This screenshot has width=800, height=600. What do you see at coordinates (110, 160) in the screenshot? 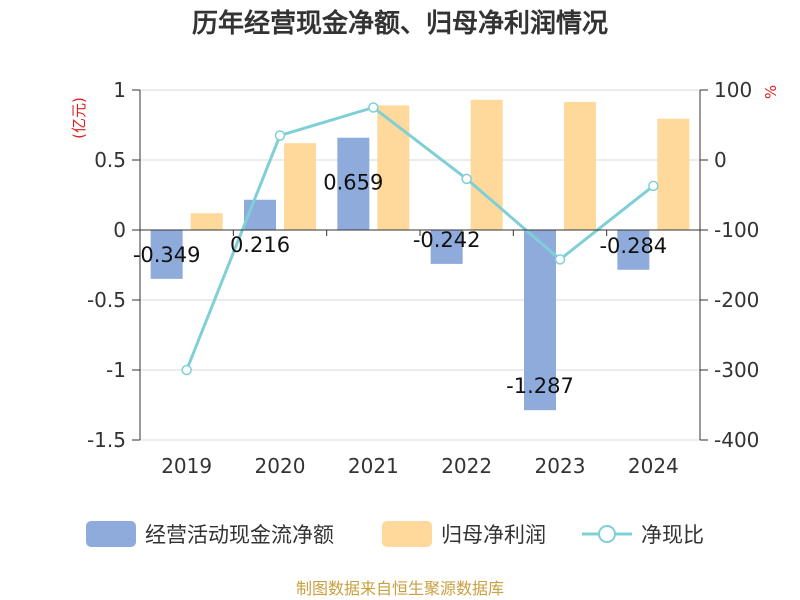
I see `left-tick-label: 0.5` at bounding box center [110, 160].